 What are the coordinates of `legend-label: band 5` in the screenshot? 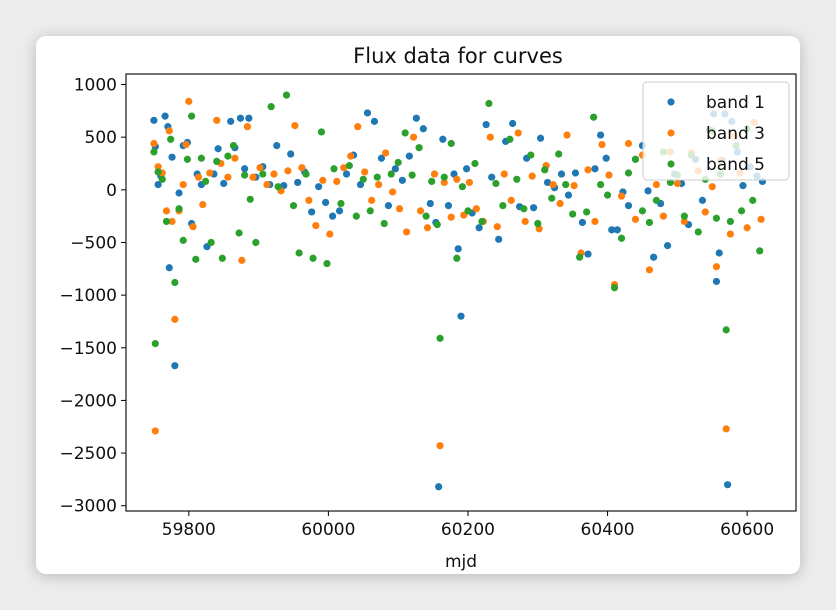 It's located at (735, 165).